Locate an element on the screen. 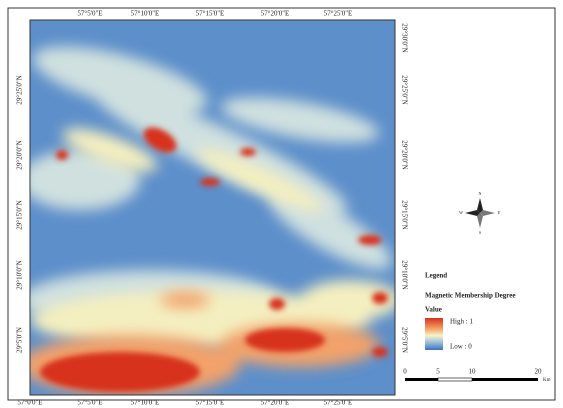 This screenshot has width=563, height=408. right-coord-label: 29°15'0"N is located at coordinates (404, 214).